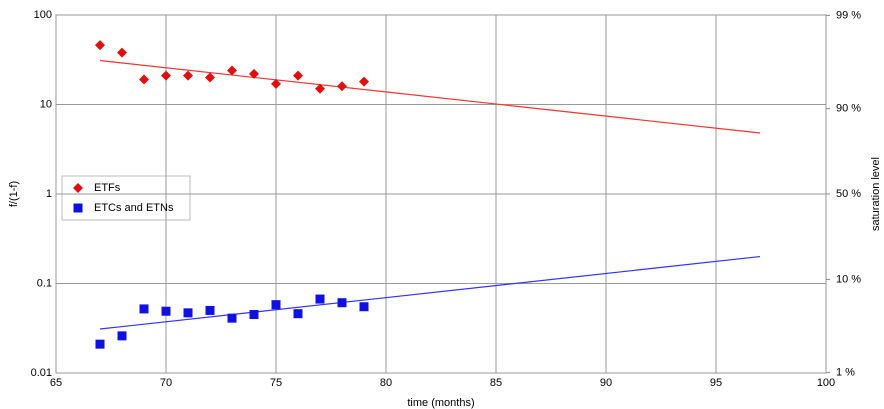  What do you see at coordinates (848, 109) in the screenshot?
I see `y2-tick-label: 90 %` at bounding box center [848, 109].